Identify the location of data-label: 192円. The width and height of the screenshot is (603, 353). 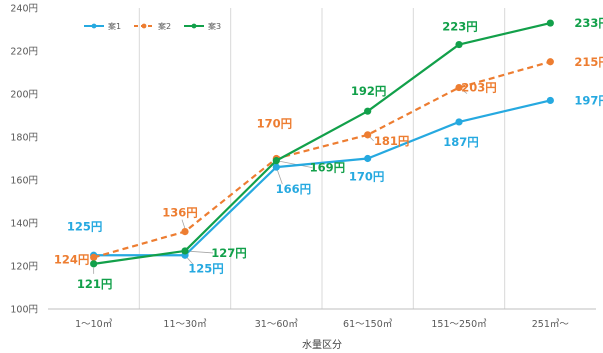
(369, 91).